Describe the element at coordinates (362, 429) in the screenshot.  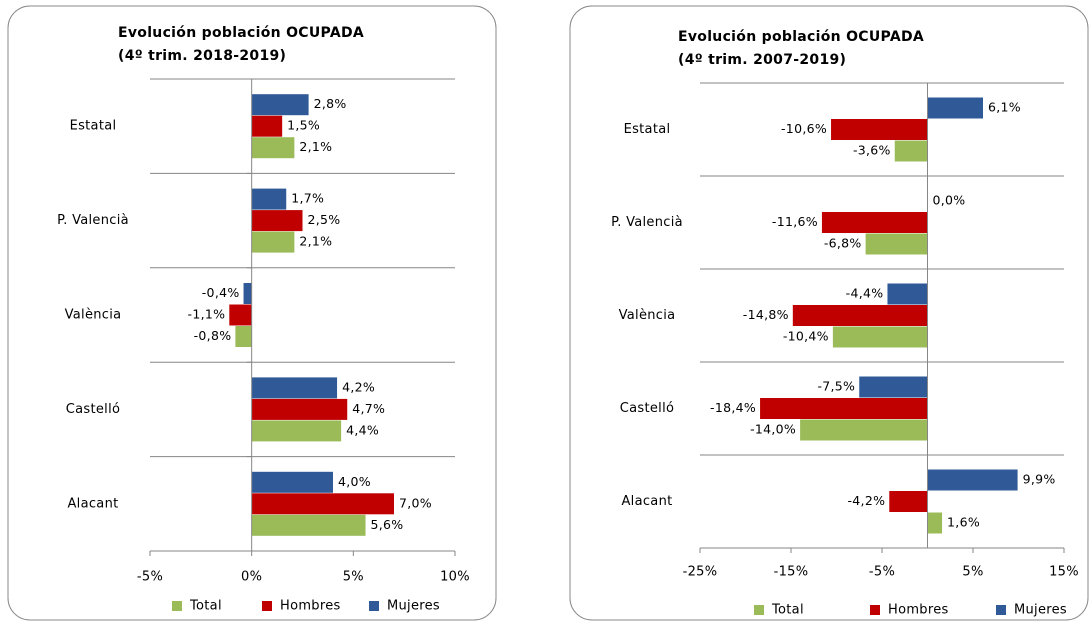
I see `data-label: 4,4%` at that location.